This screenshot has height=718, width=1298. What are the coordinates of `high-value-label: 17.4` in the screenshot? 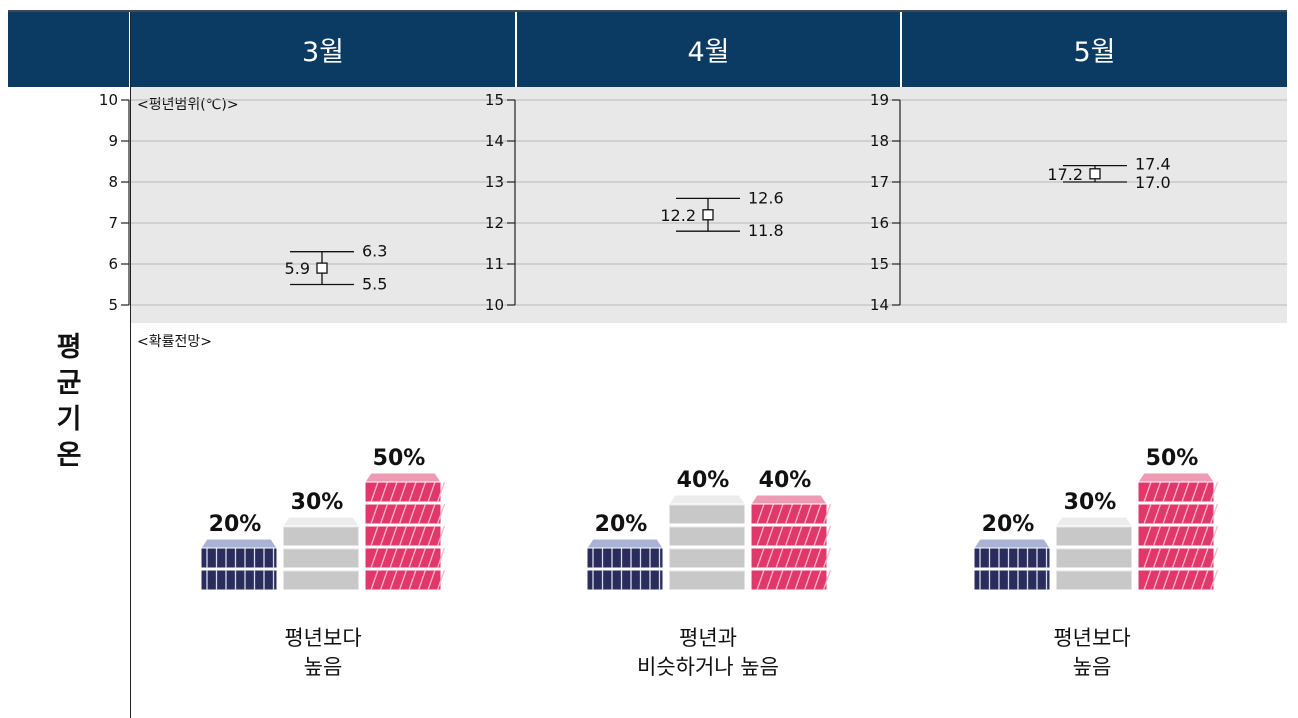 It's located at (1153, 164).